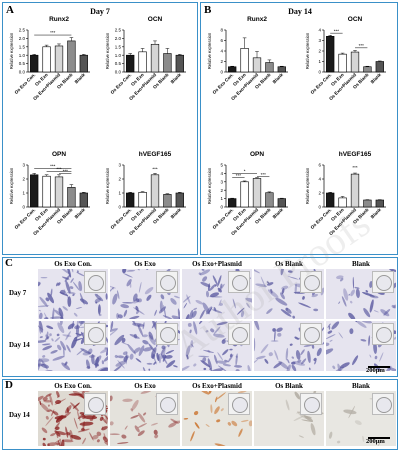  I want to click on panel-d-column-label: Os Exo, so click(145, 386).